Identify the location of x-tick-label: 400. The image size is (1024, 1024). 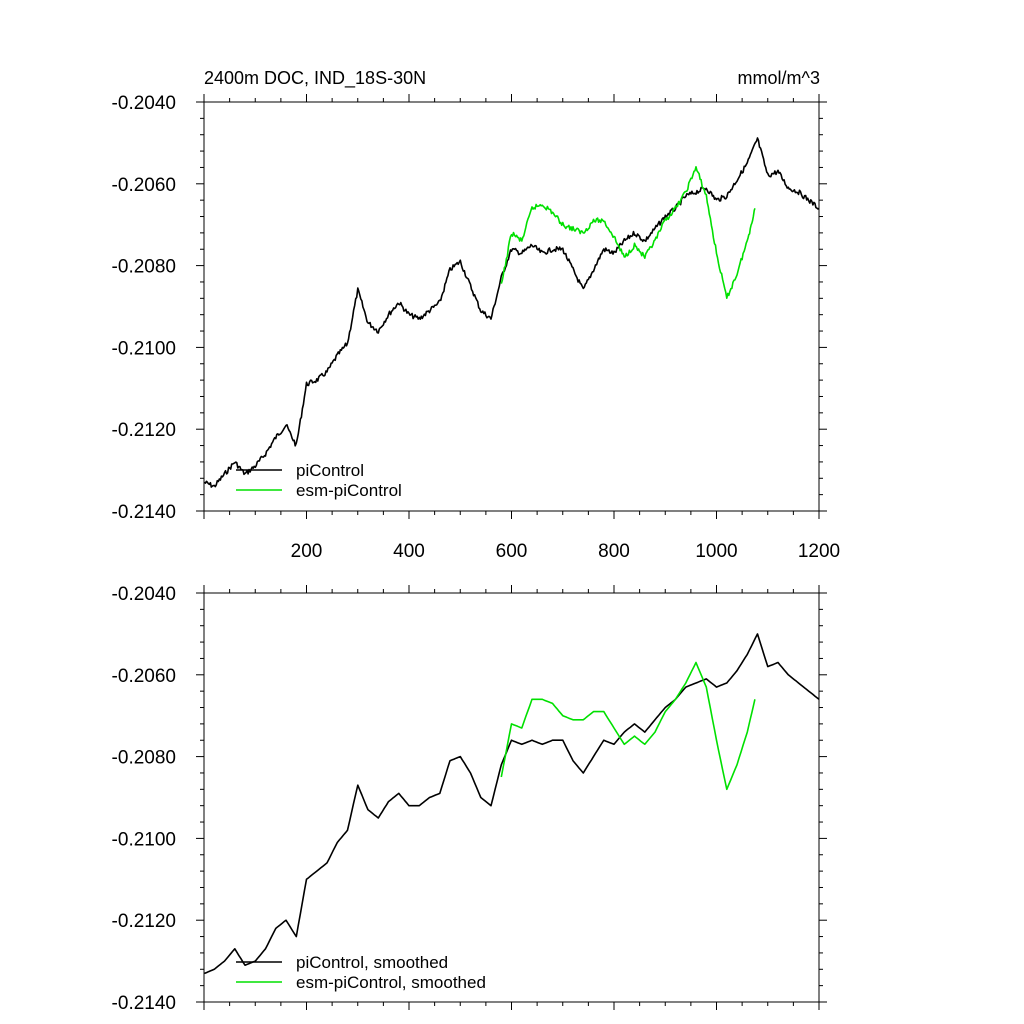
(409, 551).